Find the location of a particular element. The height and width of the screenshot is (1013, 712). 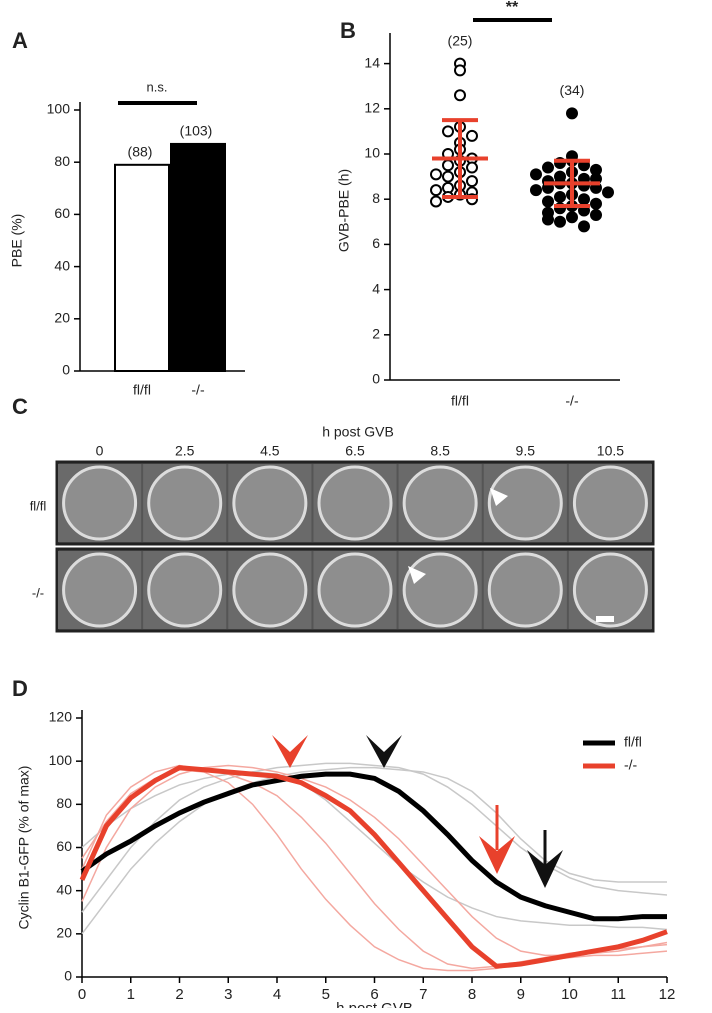

y-tick-label: 6 is located at coordinates (376, 243).